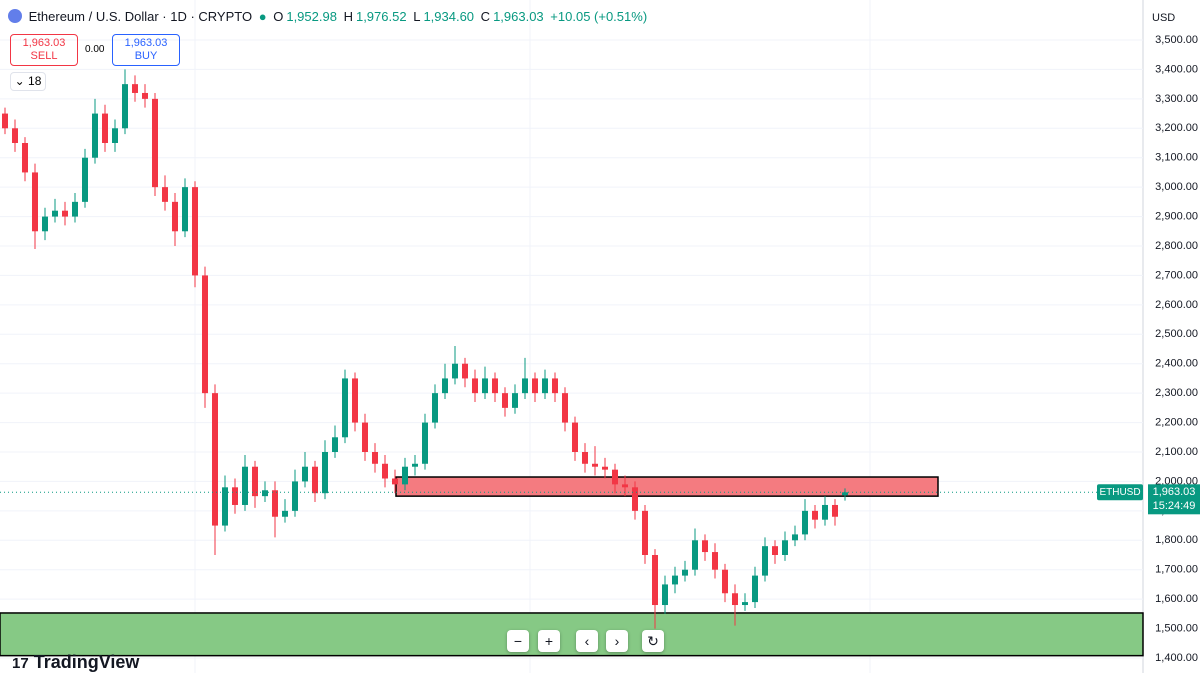  What do you see at coordinates (44, 56) in the screenshot?
I see `sell-label: SELL` at bounding box center [44, 56].